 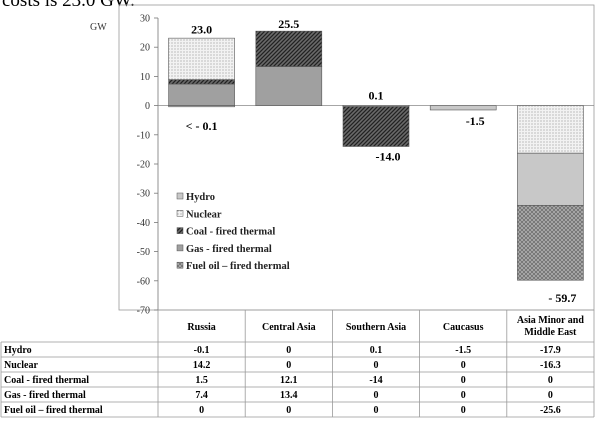 I want to click on y-tick-label: -20, so click(x=143, y=165).